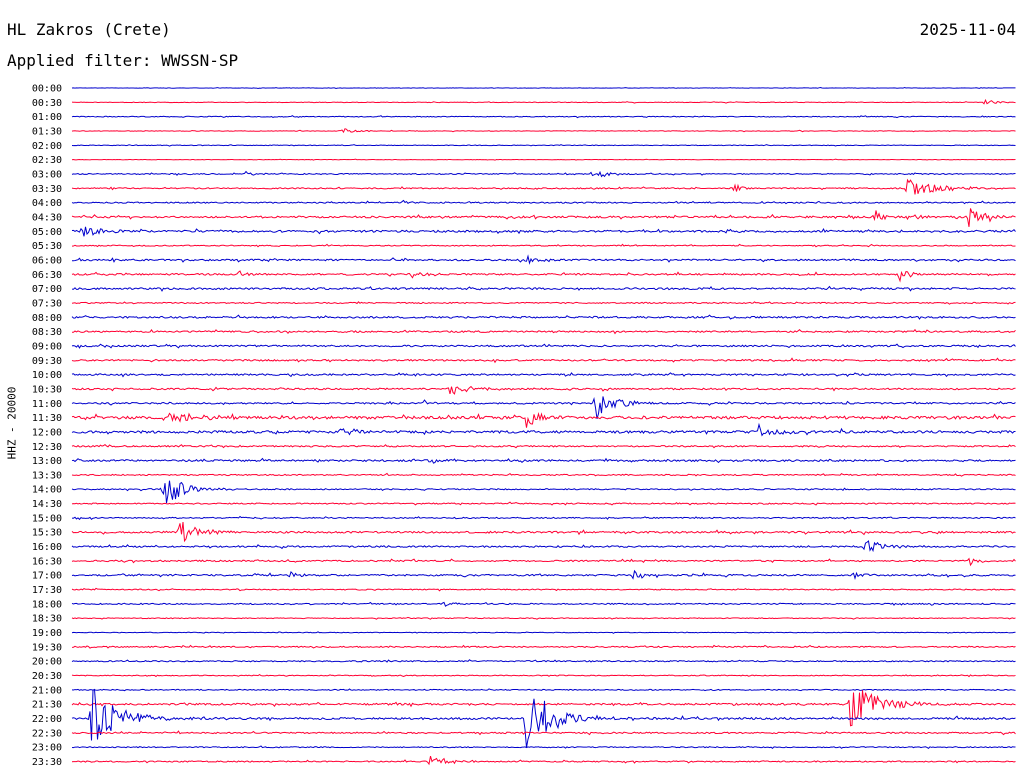  I want to click on hour-label-0230: 02:30, so click(47, 160).